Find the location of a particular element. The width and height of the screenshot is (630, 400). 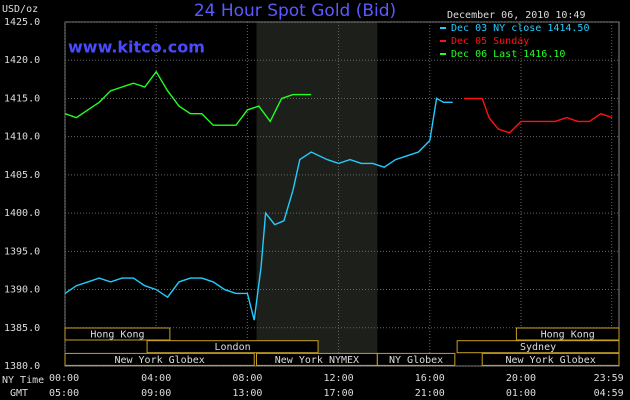

x-tick-label: 04:00 is located at coordinates (156, 378).